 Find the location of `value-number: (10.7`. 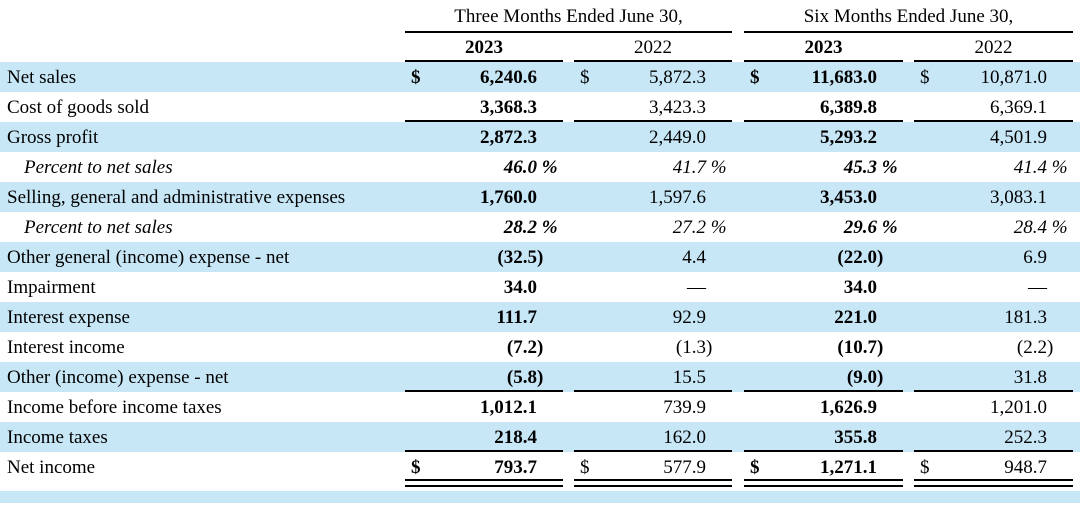

value-number: (10.7 is located at coordinates (857, 347).